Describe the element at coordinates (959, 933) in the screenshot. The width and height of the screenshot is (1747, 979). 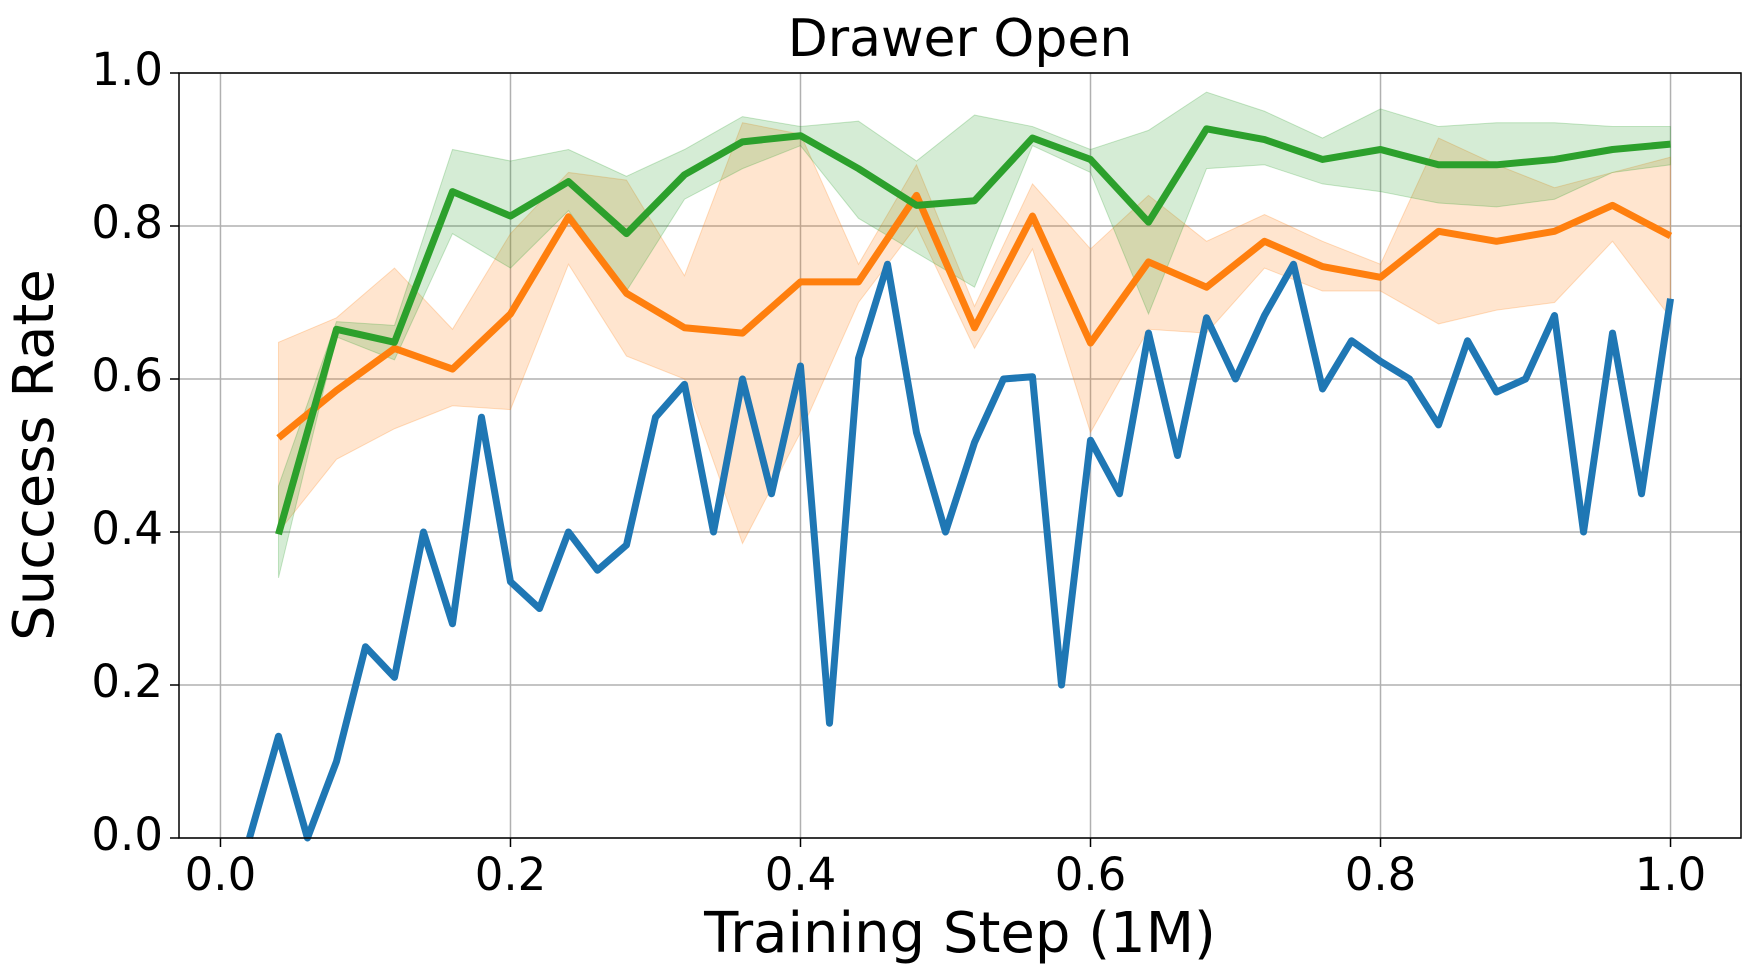
I see `x-axis-label: Training Step (1M)` at that location.